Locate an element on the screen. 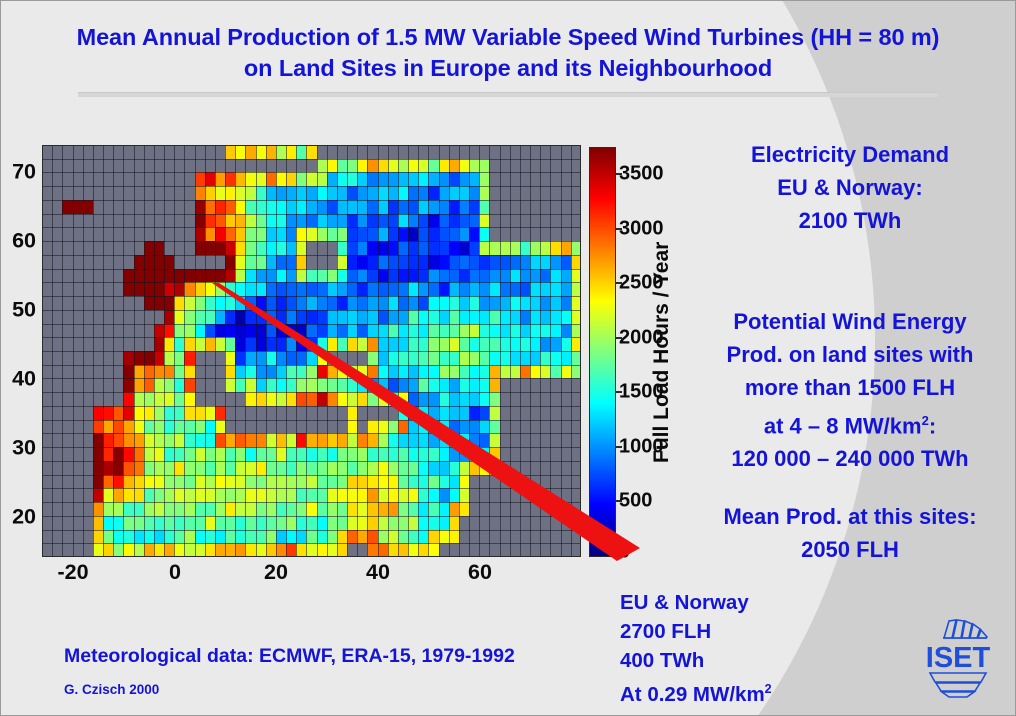 This screenshot has height=716, width=1016. potential-line-5: 120 000 – 240 000 TWh is located at coordinates (850, 459).